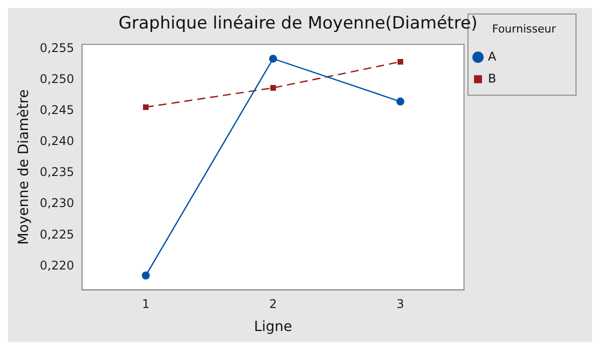  I want to click on y-tick-label: 0,225, so click(57, 234).